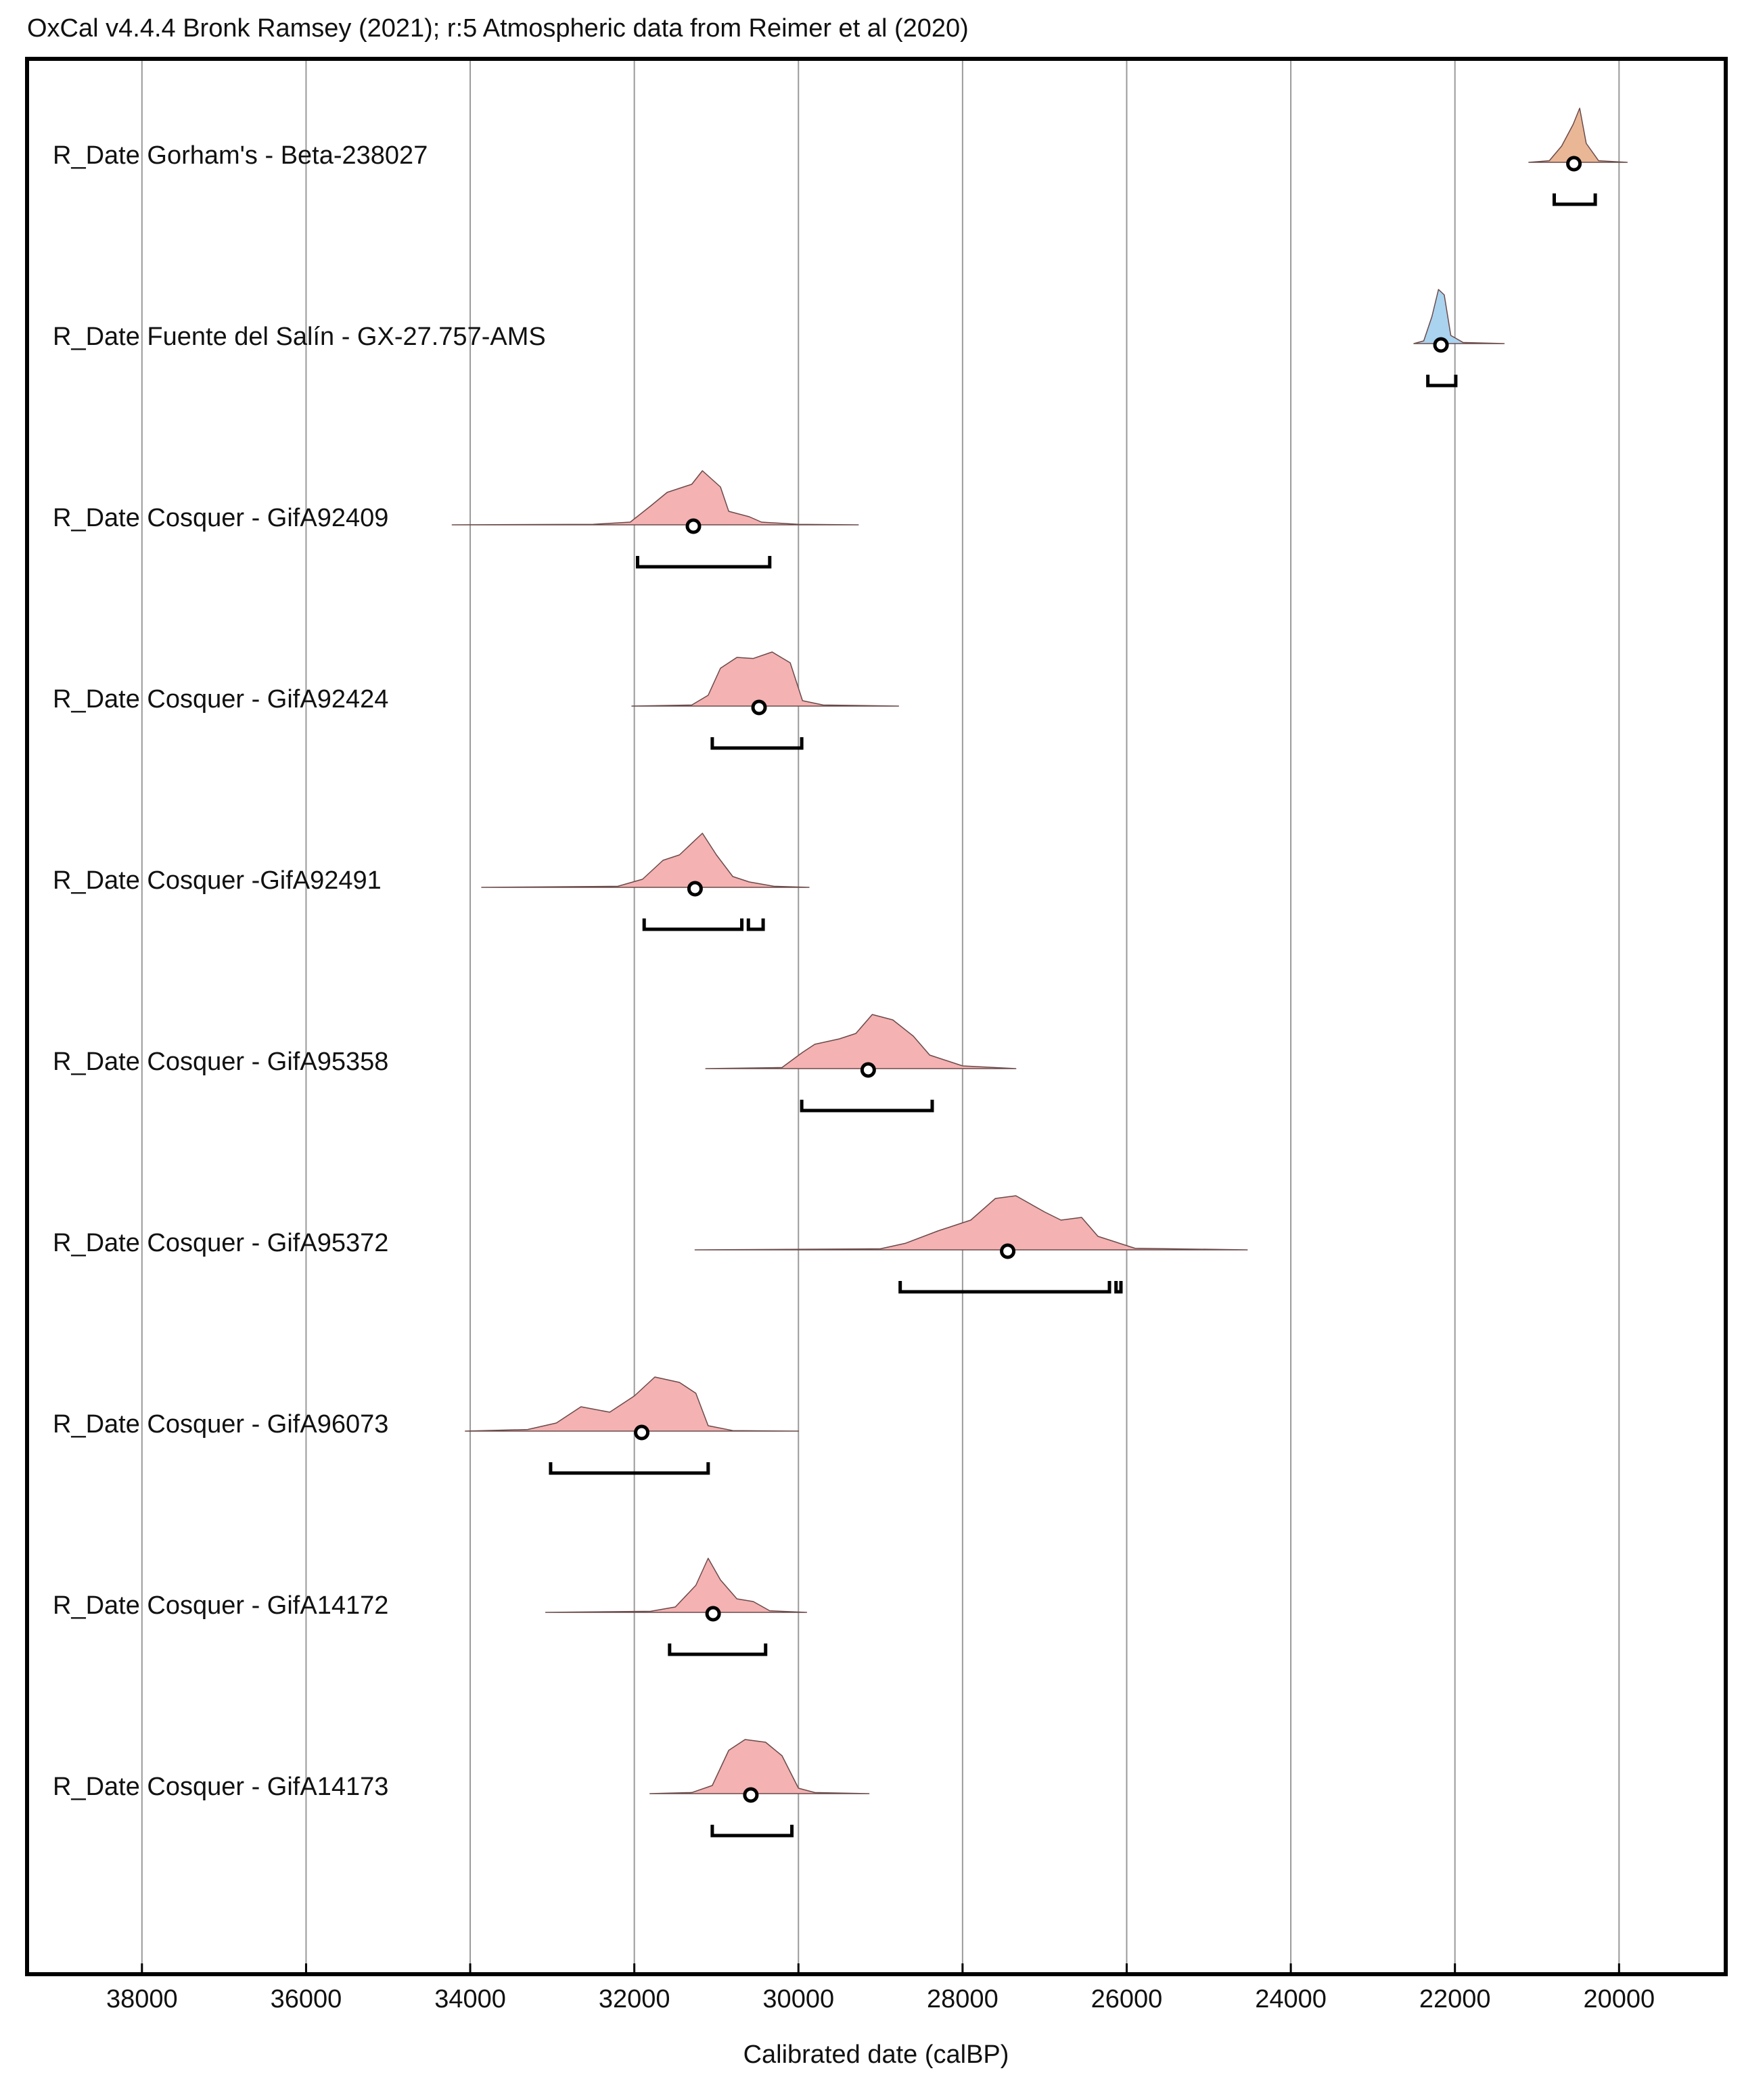 The height and width of the screenshot is (2100, 1744). I want to click on x-tick-label: 32000, so click(634, 1999).